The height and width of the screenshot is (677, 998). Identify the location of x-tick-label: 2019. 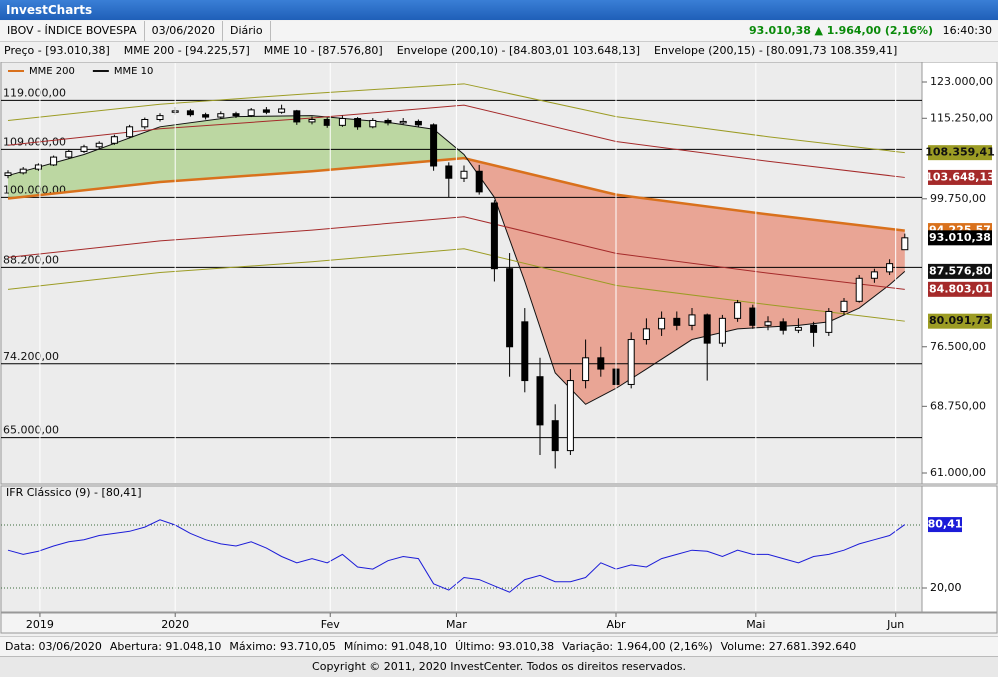
(40, 624).